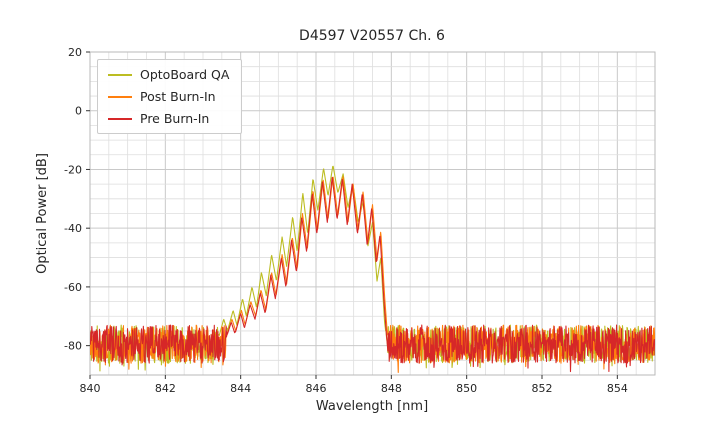 This screenshot has height=432, width=720. I want to click on legend: OptoBoard QA Post Burn-In Pre Burn-In, so click(170, 96).